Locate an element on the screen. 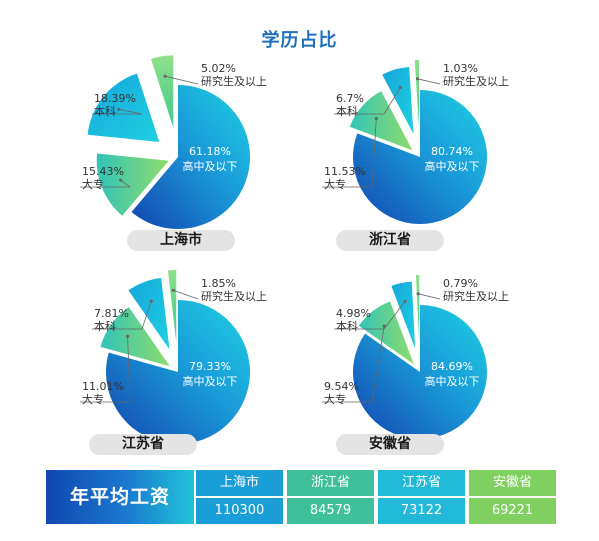 The image size is (599, 541). wage-value: 69221 is located at coordinates (512, 511).